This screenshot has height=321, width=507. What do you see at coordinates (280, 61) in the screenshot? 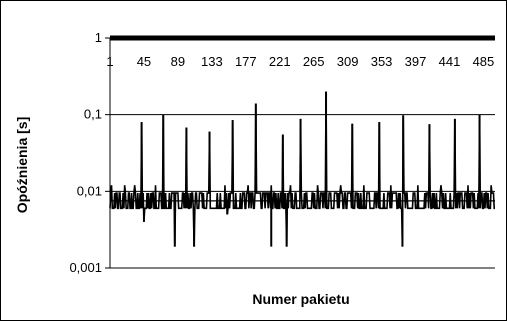
I see `x-tick-label-5: 221` at bounding box center [280, 61].